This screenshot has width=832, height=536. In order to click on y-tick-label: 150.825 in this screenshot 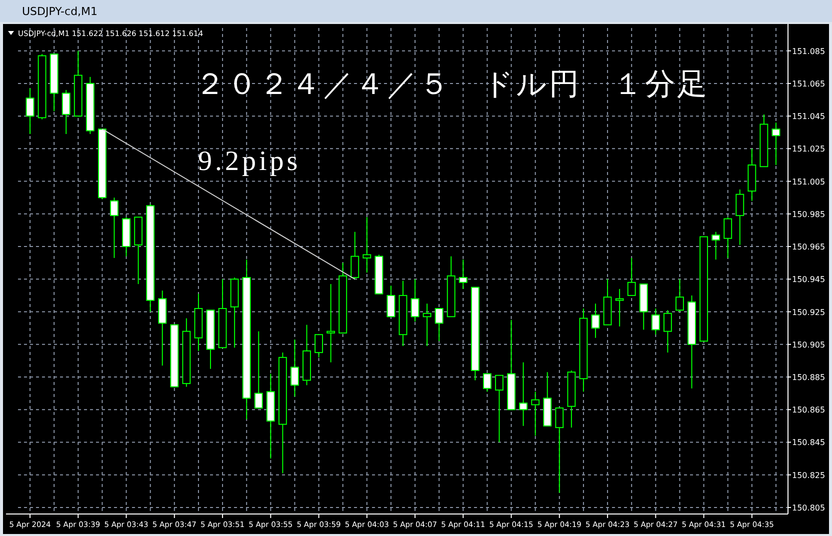, I will do `click(809, 475)`.